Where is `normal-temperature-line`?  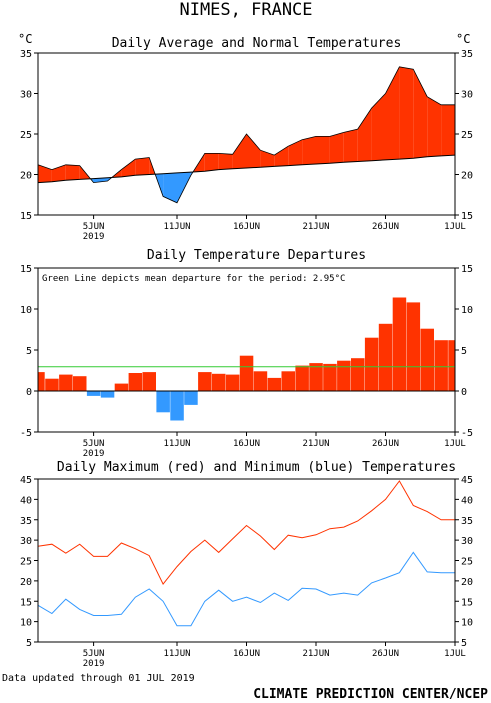
normal-temperature-line is located at coordinates (246, 169).